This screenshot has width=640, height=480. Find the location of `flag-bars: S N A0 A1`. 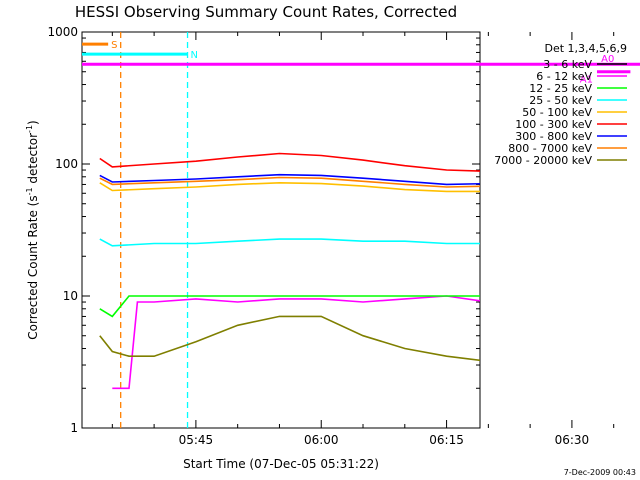

flag-bars: S N A0 A1 is located at coordinates (361, 63).